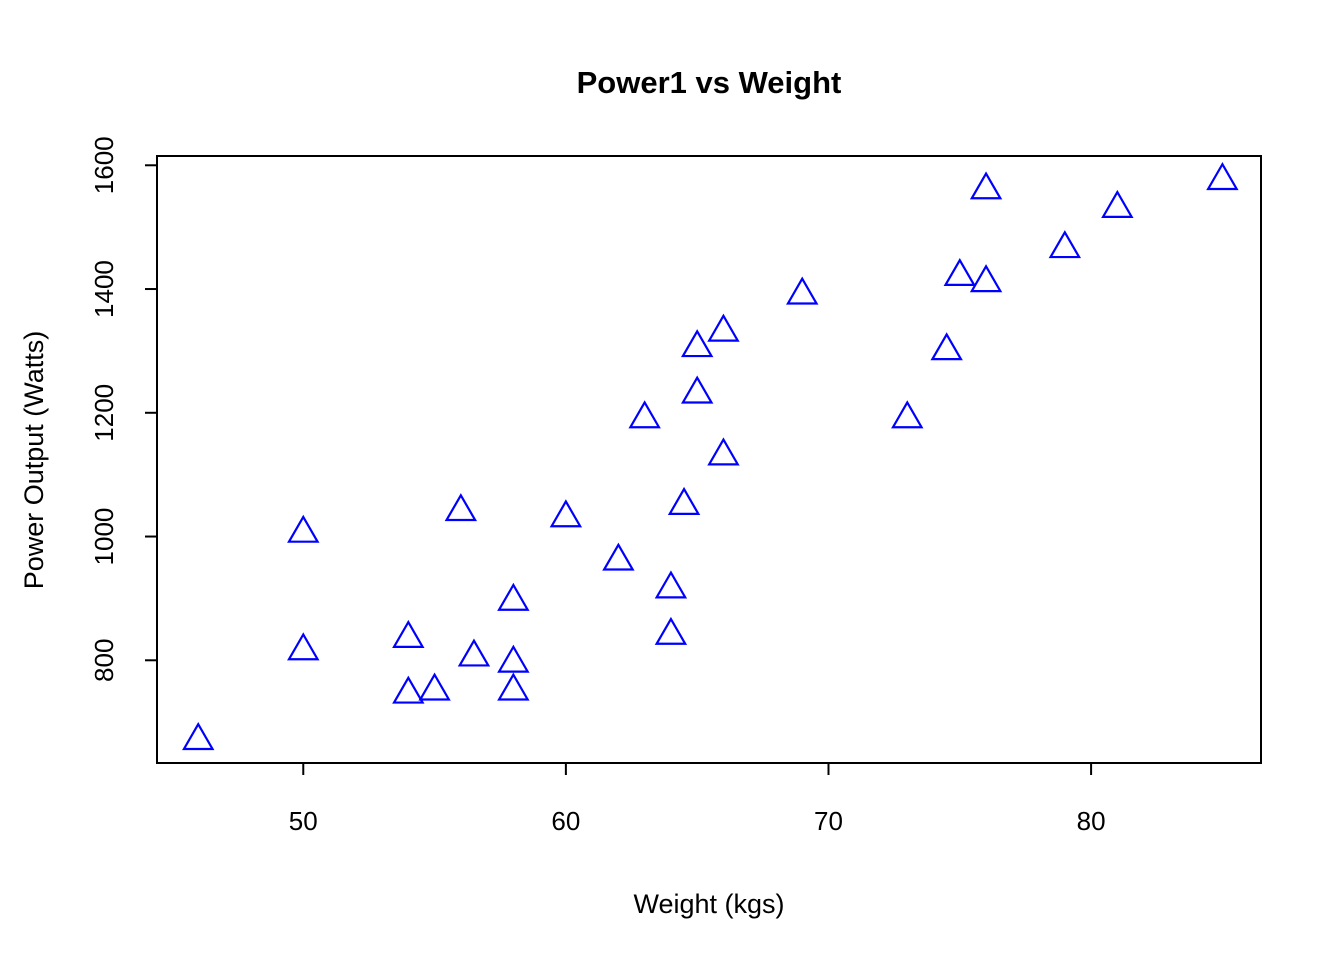 The image size is (1344, 960). Describe the element at coordinates (104, 413) in the screenshot. I see `y-axis-tick-label: 1200` at that location.